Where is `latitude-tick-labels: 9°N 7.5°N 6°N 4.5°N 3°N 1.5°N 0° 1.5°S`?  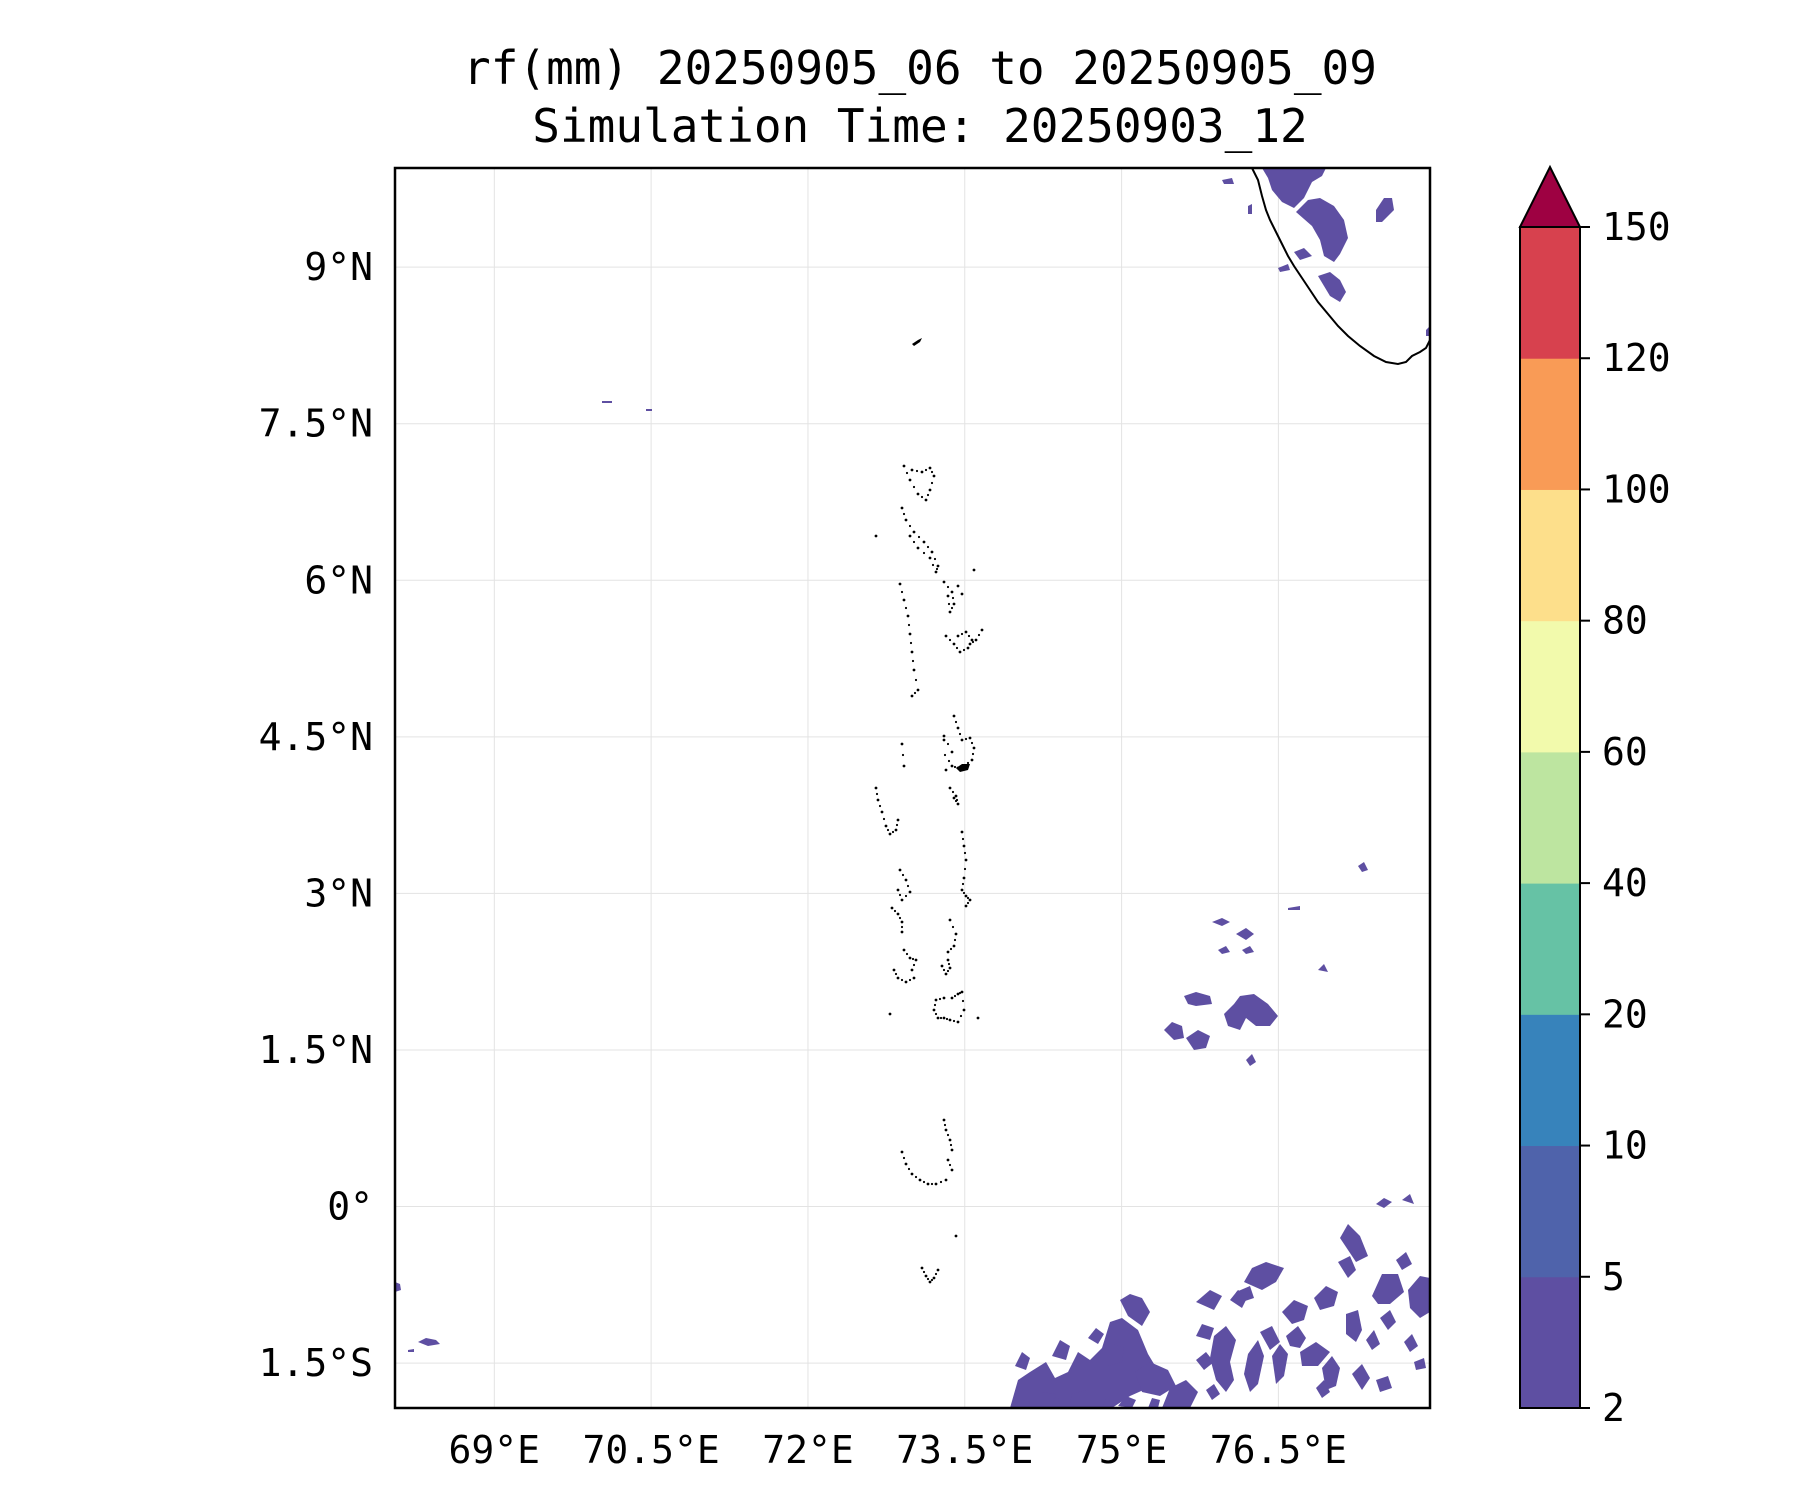
latitude-tick-labels: 9°N 7.5°N 6°N 4.5°N 3°N 1.5°N 0° 1.5°S is located at coordinates (316, 815).